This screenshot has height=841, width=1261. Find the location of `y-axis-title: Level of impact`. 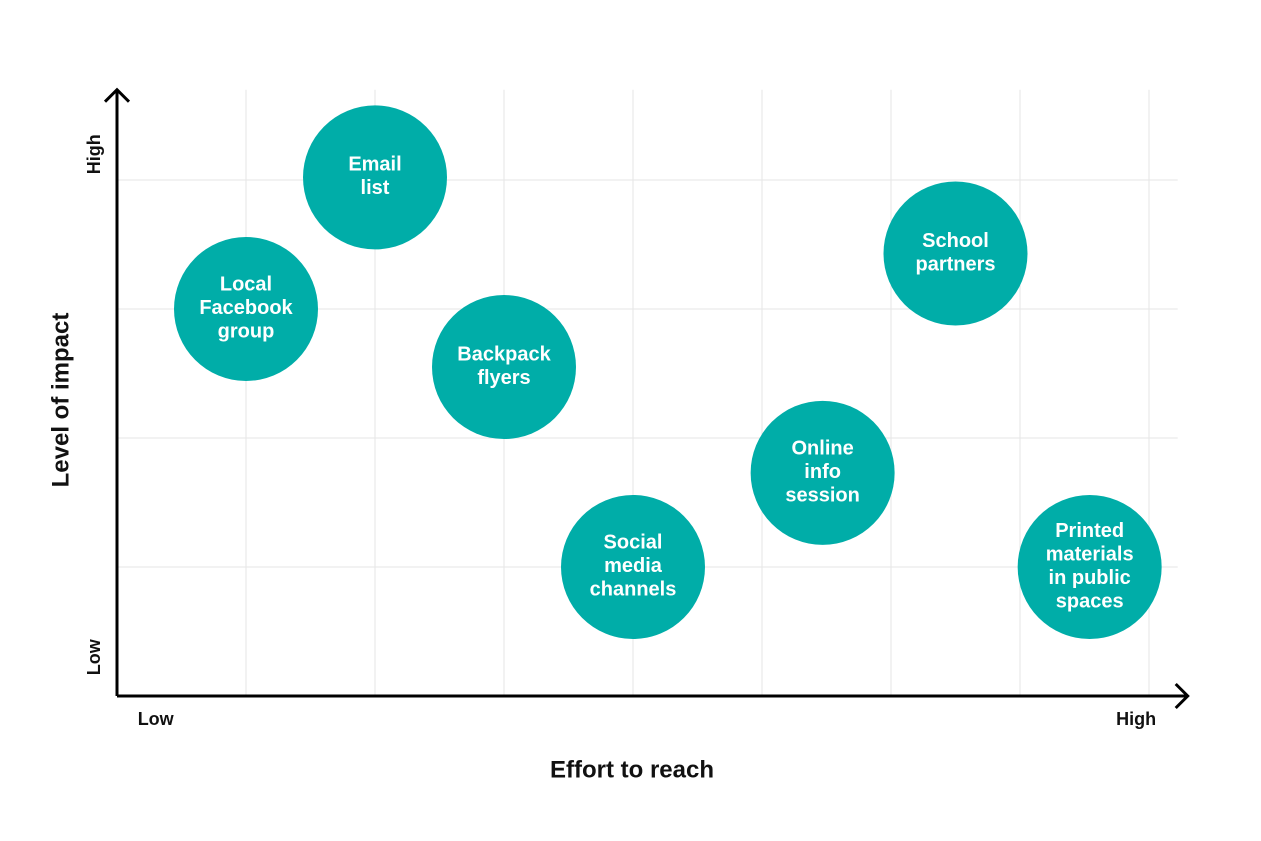

y-axis-title: Level of impact is located at coordinates (60, 400).